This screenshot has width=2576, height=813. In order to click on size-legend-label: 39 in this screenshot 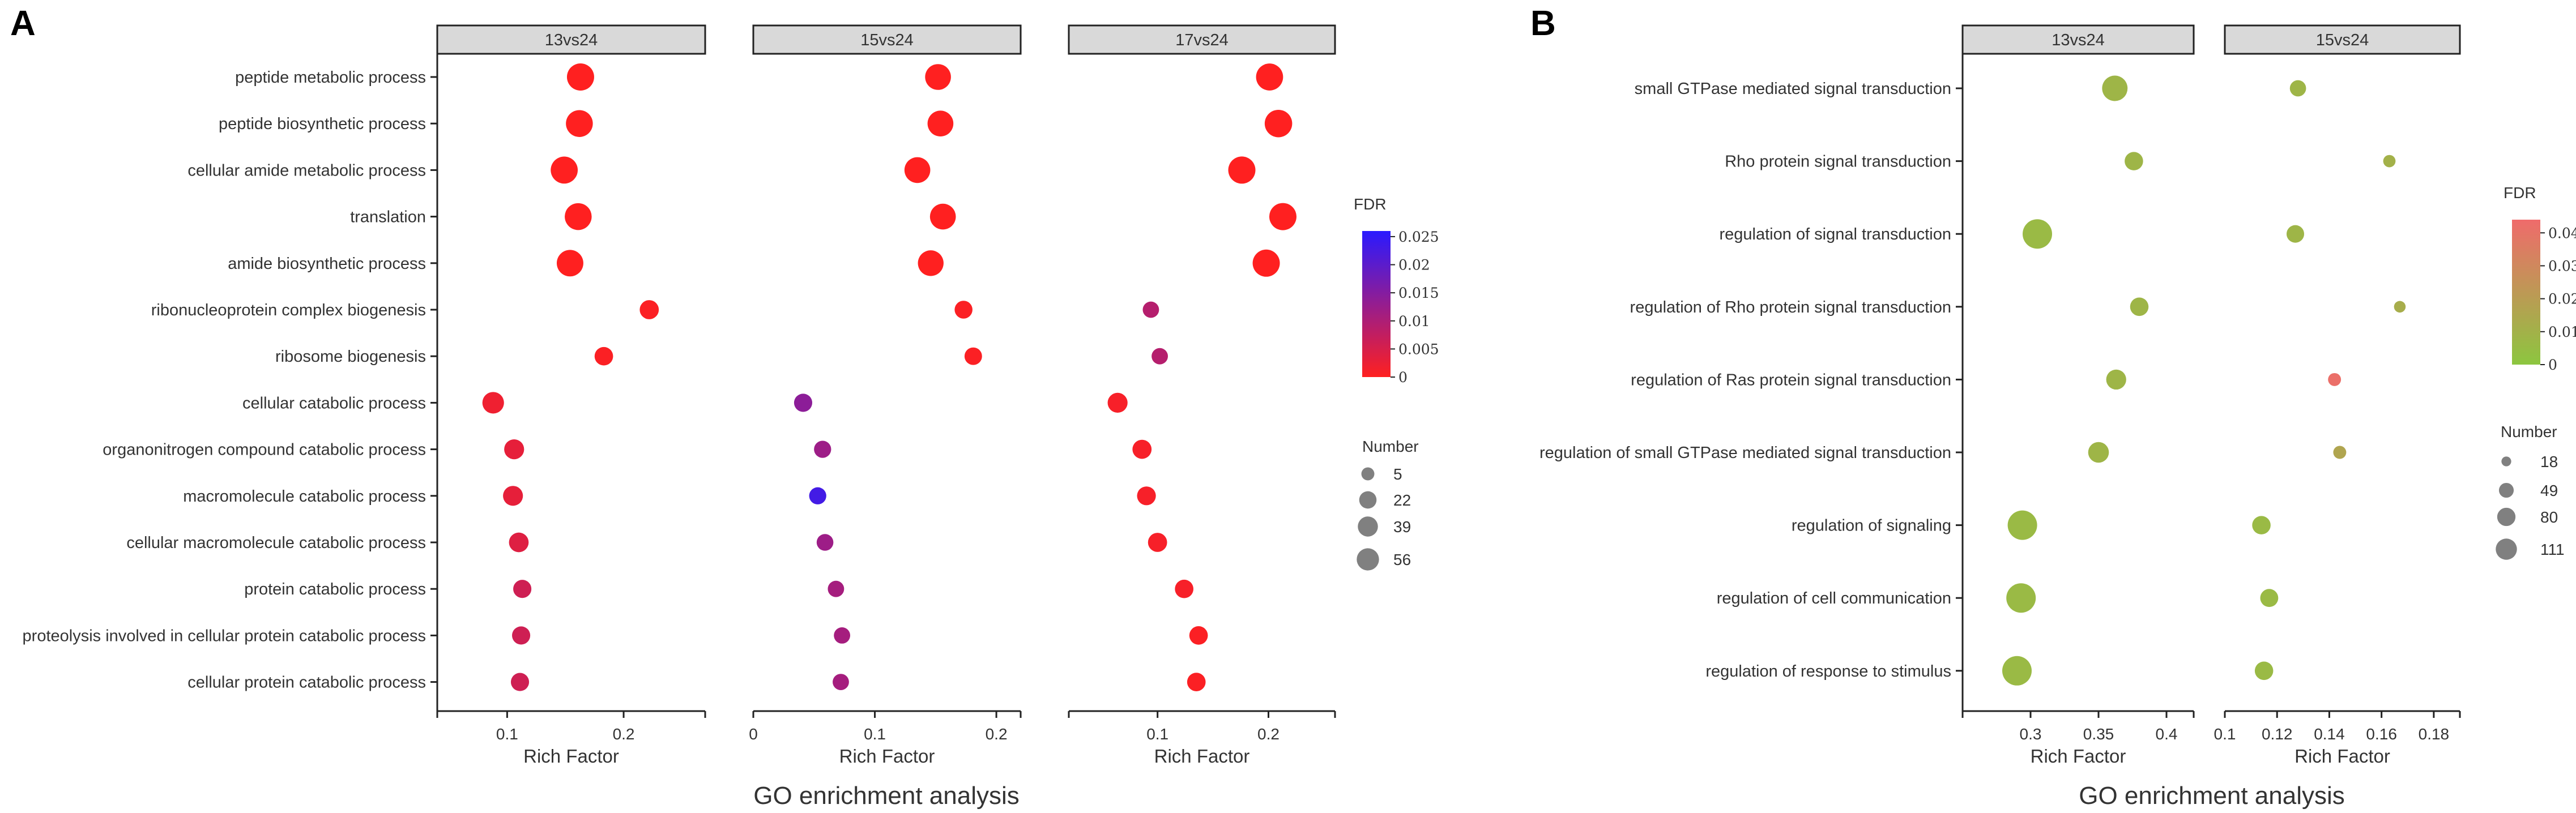, I will do `click(1402, 527)`.